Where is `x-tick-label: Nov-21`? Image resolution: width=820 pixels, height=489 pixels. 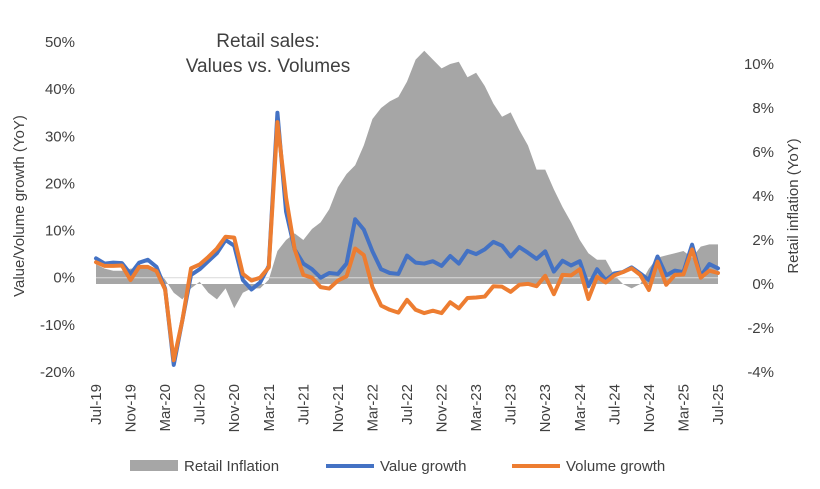
x-tick-label: Nov-21 is located at coordinates (338, 408).